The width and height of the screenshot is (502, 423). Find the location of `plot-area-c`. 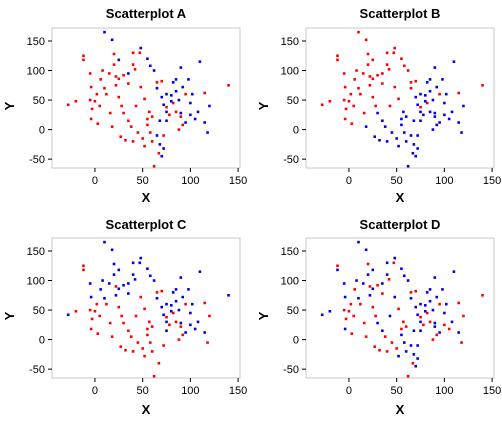

plot-area-c is located at coordinates (146, 308).